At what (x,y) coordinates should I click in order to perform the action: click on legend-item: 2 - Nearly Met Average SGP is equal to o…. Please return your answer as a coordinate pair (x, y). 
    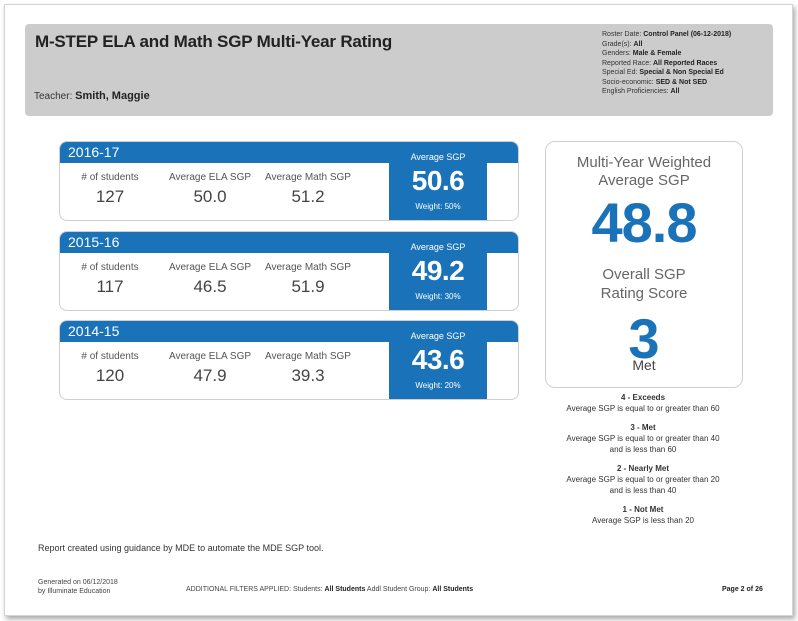
    Looking at the image, I should click on (643, 479).